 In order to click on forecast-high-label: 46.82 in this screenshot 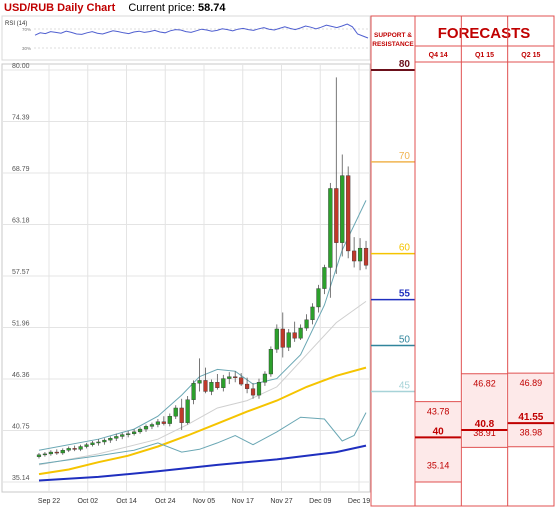, I will do `click(484, 384)`.